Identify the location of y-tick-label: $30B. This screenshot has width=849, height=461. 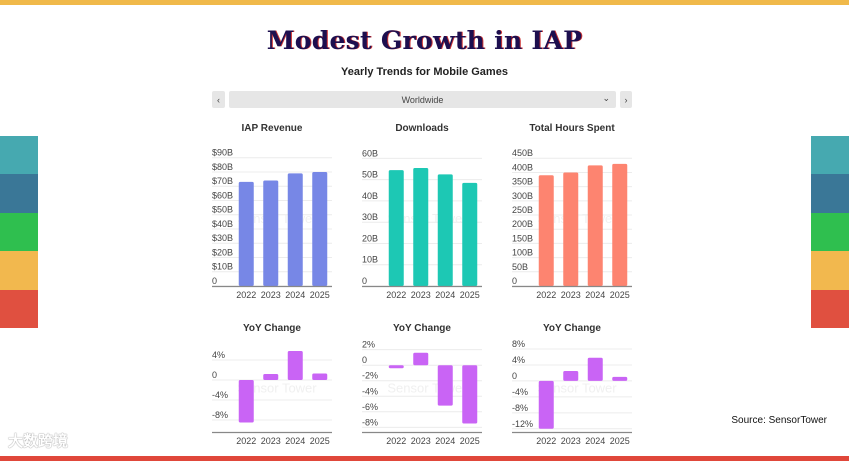
(222, 238).